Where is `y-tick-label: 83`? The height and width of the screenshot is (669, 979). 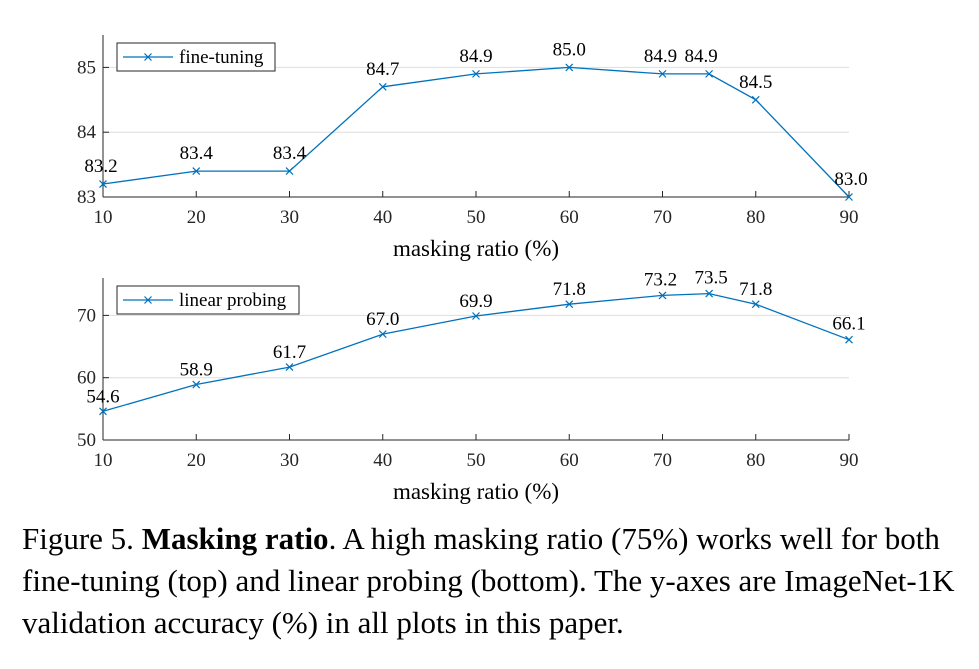 y-tick-label: 83 is located at coordinates (86, 197).